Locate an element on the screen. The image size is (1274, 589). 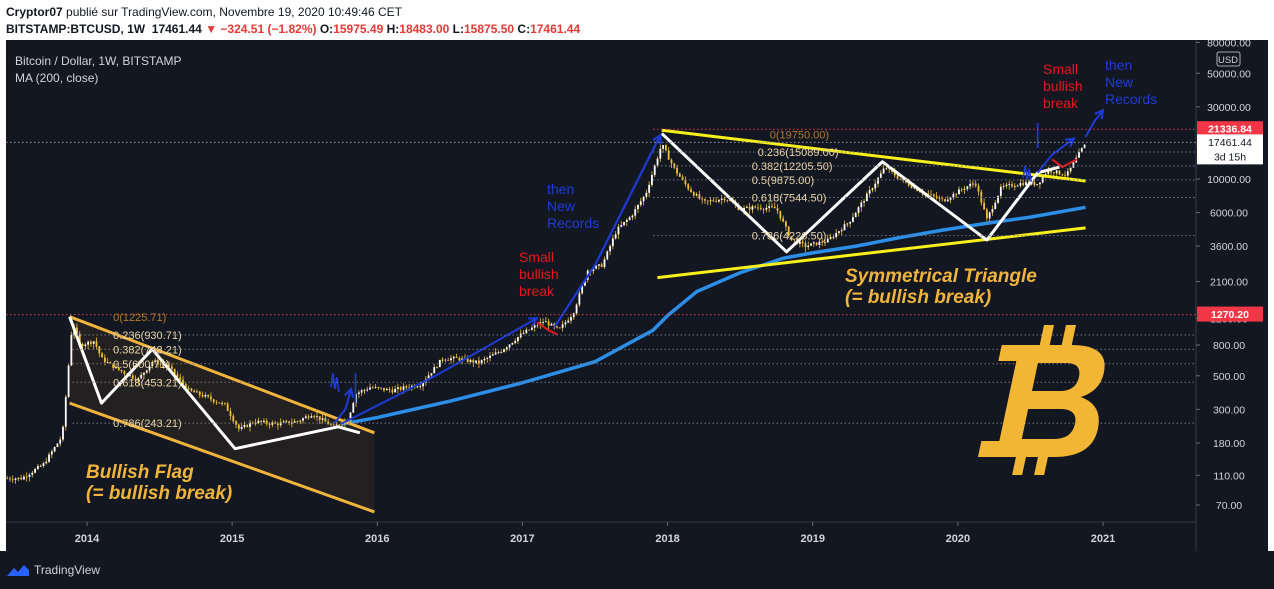
blue-trend-arrow-2017-line is located at coordinates (607, 231).